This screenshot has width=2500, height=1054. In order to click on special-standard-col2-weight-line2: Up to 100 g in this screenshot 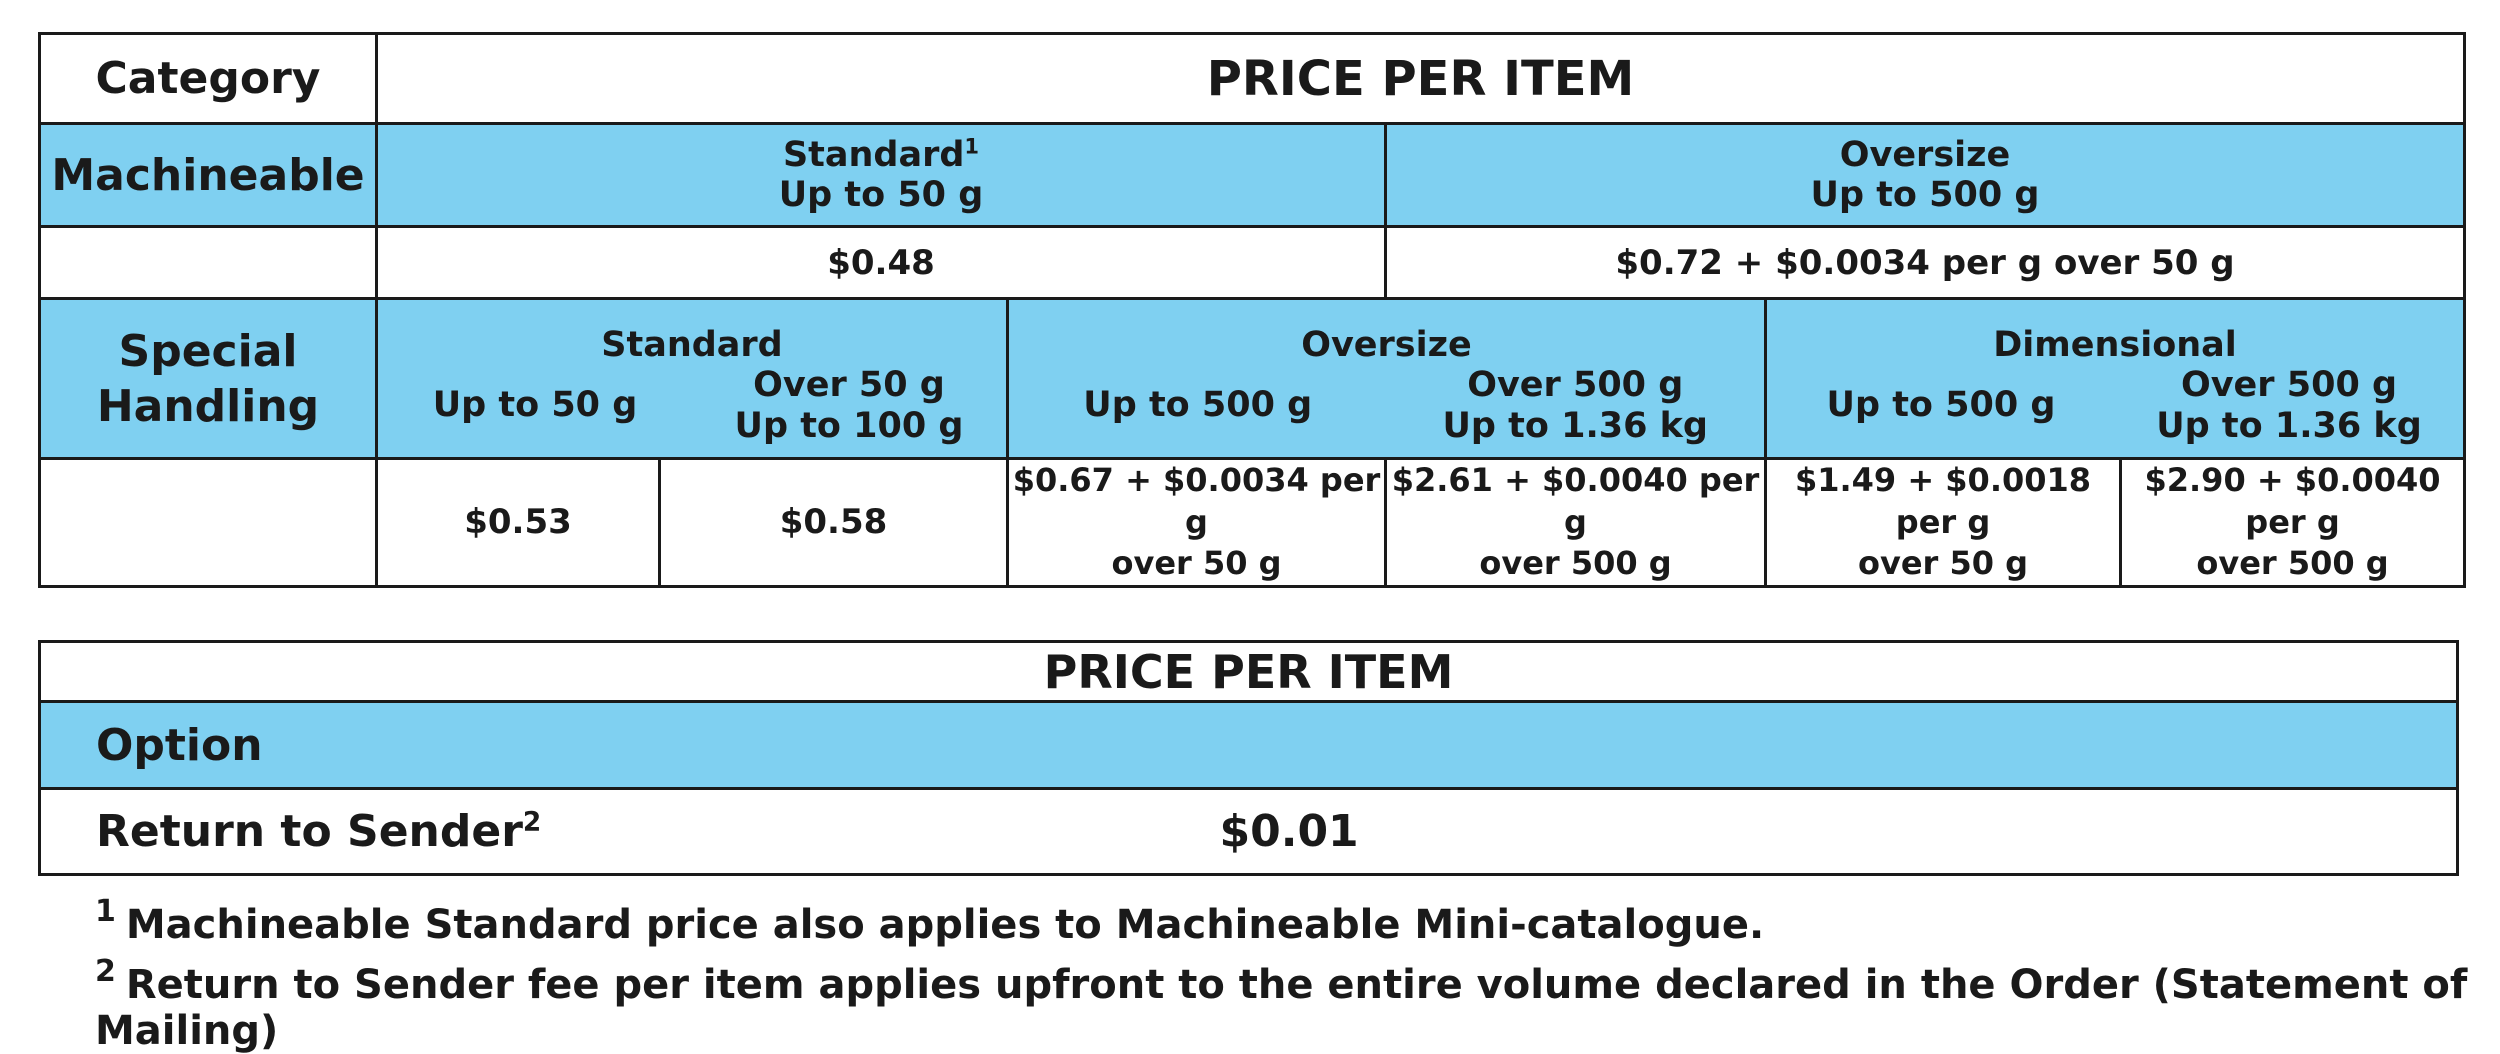, I will do `click(849, 425)`.